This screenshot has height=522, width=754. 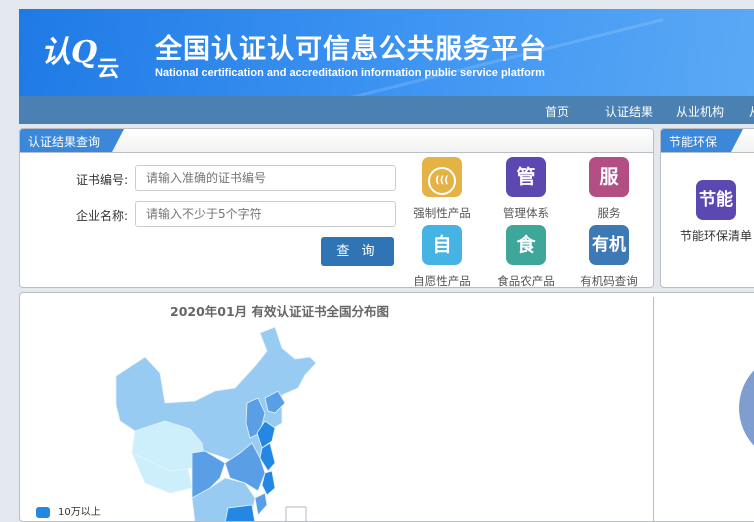 I want to click on region-liaoning, so click(x=275, y=402).